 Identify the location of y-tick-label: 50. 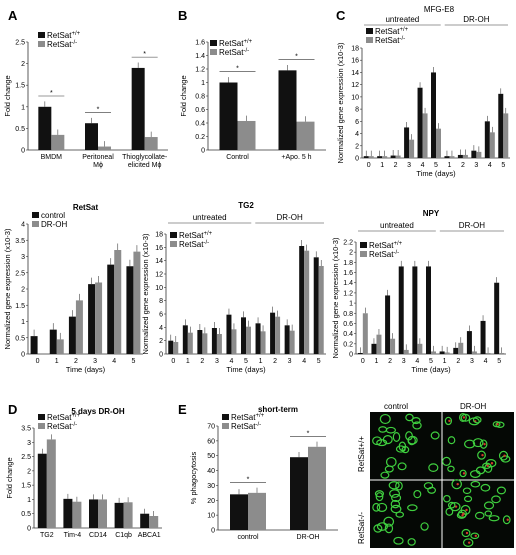
(211, 456).